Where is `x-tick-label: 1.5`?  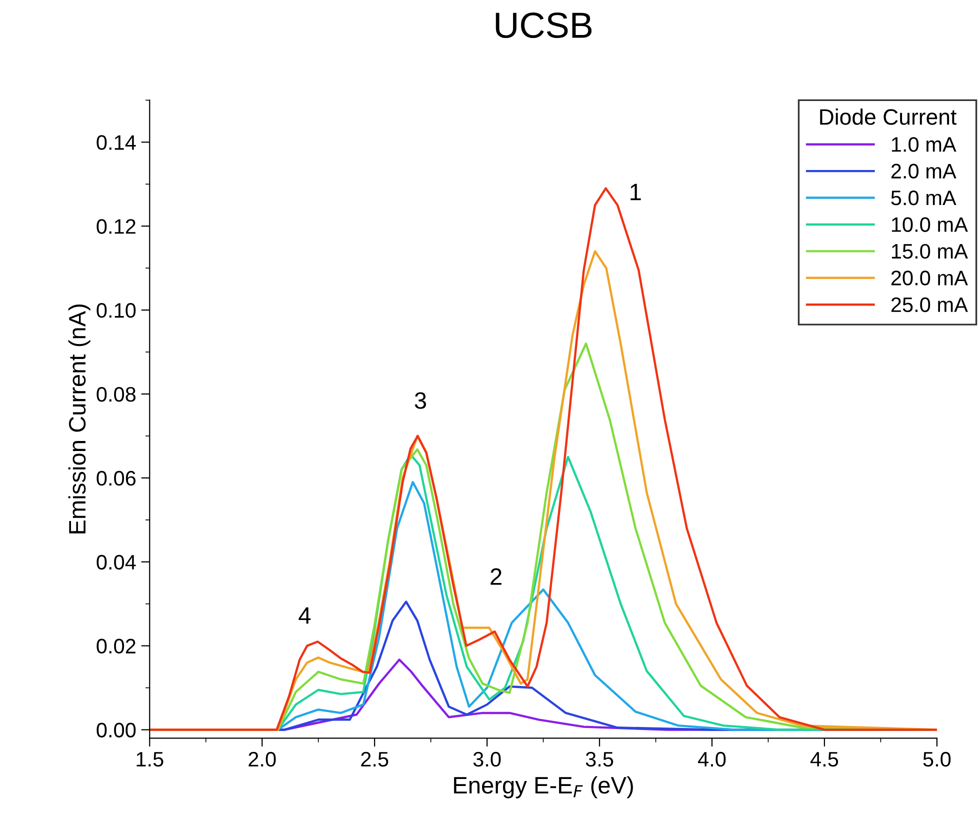
x-tick-label: 1.5 is located at coordinates (150, 759).